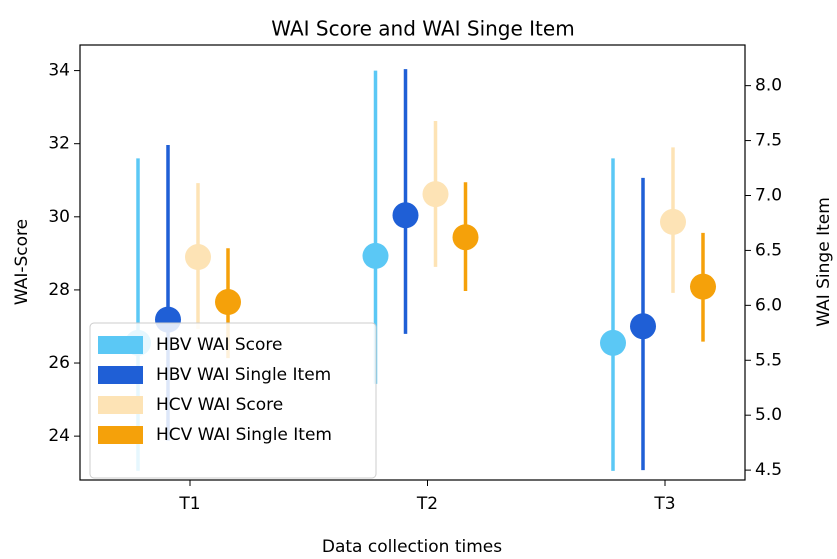 The height and width of the screenshot is (559, 837). I want to click on x-tick-label: T2, so click(427, 504).